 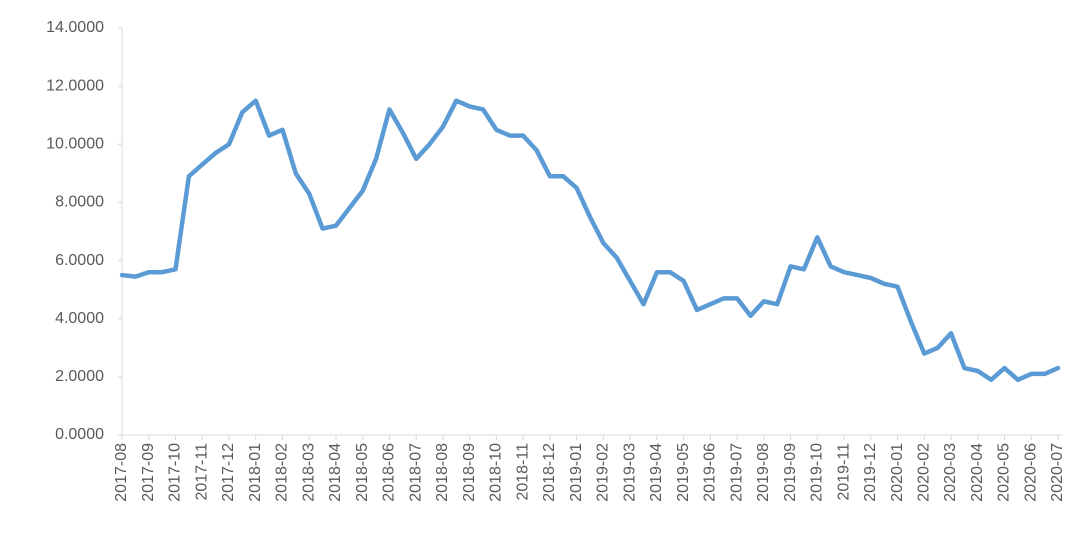 I want to click on x-tick-label: 2018-04, so click(x=335, y=472).